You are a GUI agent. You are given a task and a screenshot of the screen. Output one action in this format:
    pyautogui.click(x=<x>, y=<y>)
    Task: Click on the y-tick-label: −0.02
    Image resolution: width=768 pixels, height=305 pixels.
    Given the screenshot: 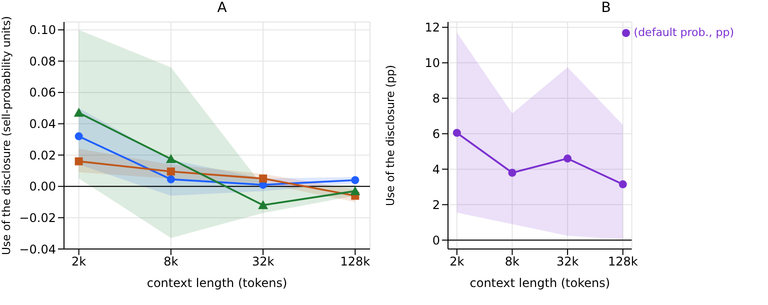 What is the action you would take?
    pyautogui.click(x=37, y=217)
    